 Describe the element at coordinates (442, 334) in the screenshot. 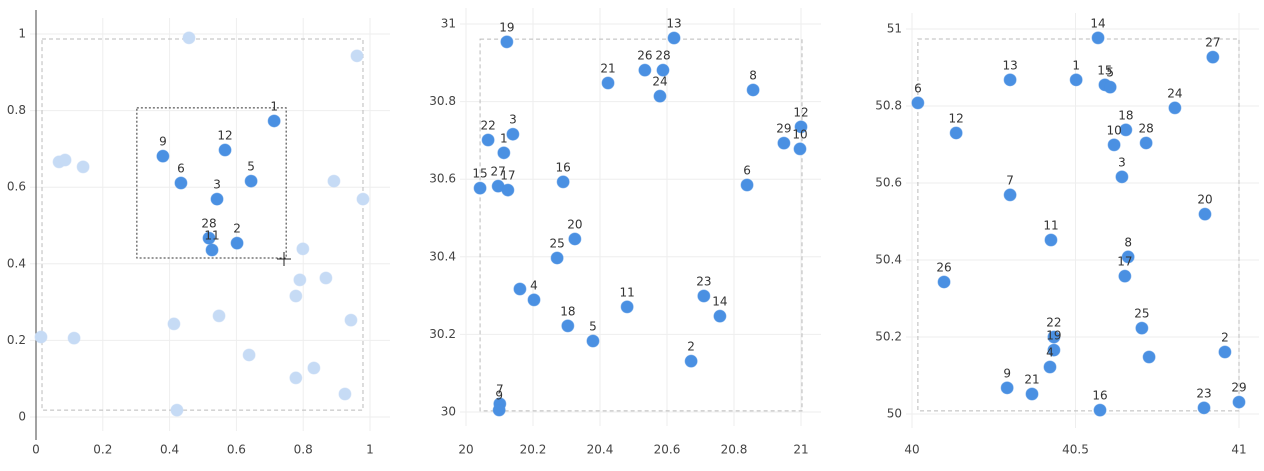

I see `y-tick-label: 30.2` at that location.